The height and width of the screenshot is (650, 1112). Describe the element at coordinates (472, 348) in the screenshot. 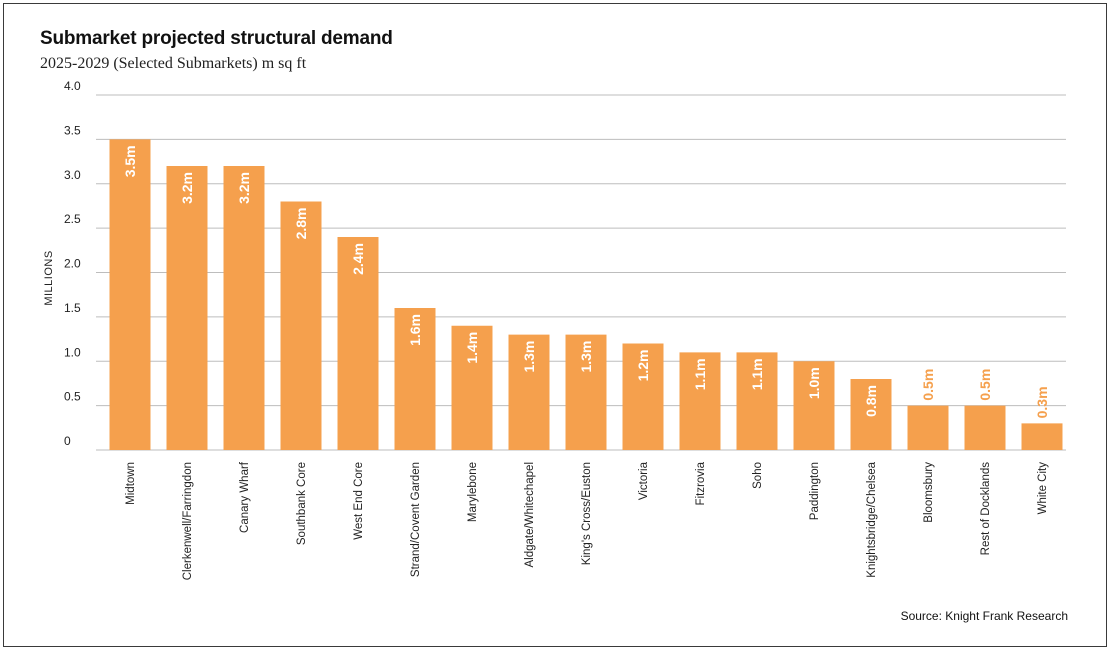

I see `data-label: 1.4m` at that location.